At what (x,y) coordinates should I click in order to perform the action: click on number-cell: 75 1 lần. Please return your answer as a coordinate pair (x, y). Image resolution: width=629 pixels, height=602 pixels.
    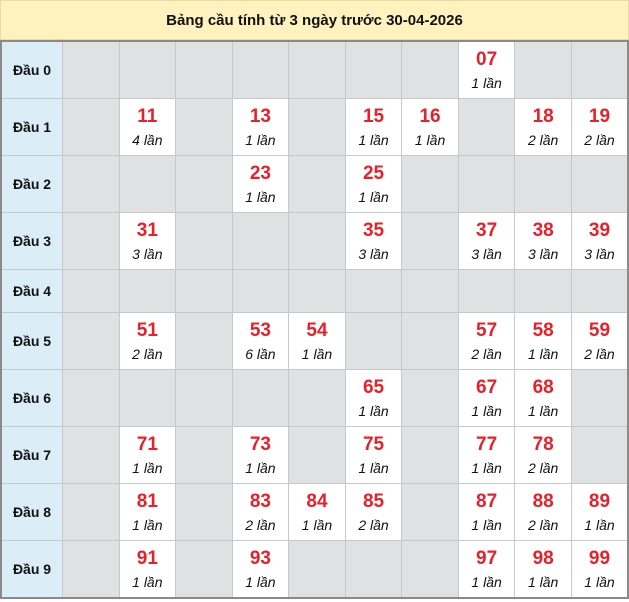
    Looking at the image, I should click on (373, 455).